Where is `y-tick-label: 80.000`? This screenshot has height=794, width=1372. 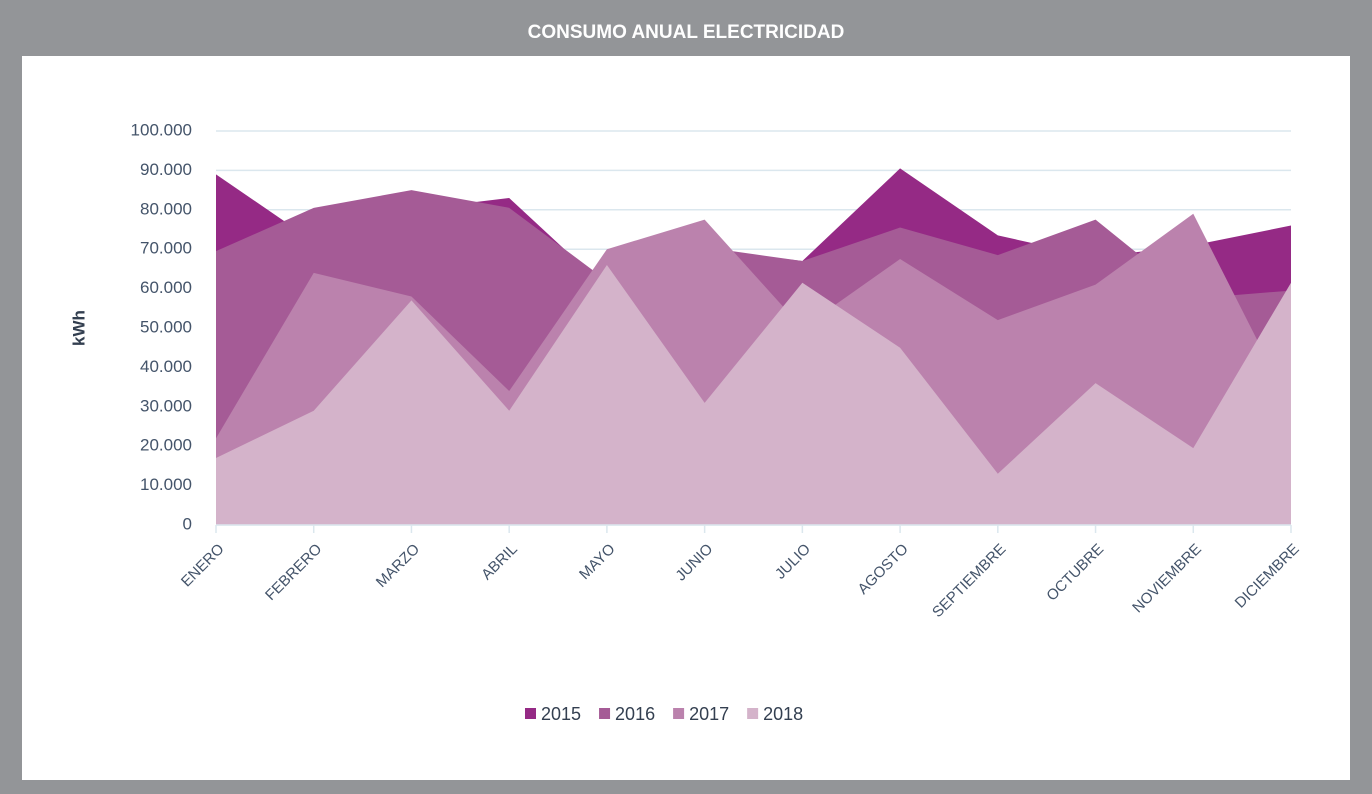 y-tick-label: 80.000 is located at coordinates (166, 208).